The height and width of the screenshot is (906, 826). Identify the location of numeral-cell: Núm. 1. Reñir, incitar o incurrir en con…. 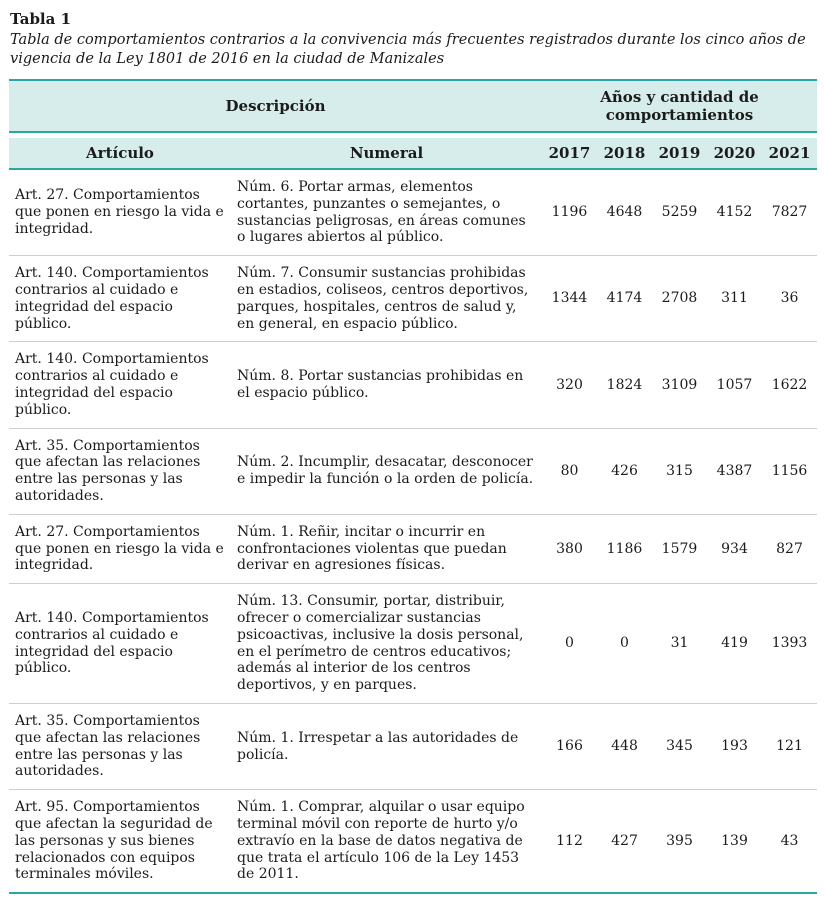
(386, 549).